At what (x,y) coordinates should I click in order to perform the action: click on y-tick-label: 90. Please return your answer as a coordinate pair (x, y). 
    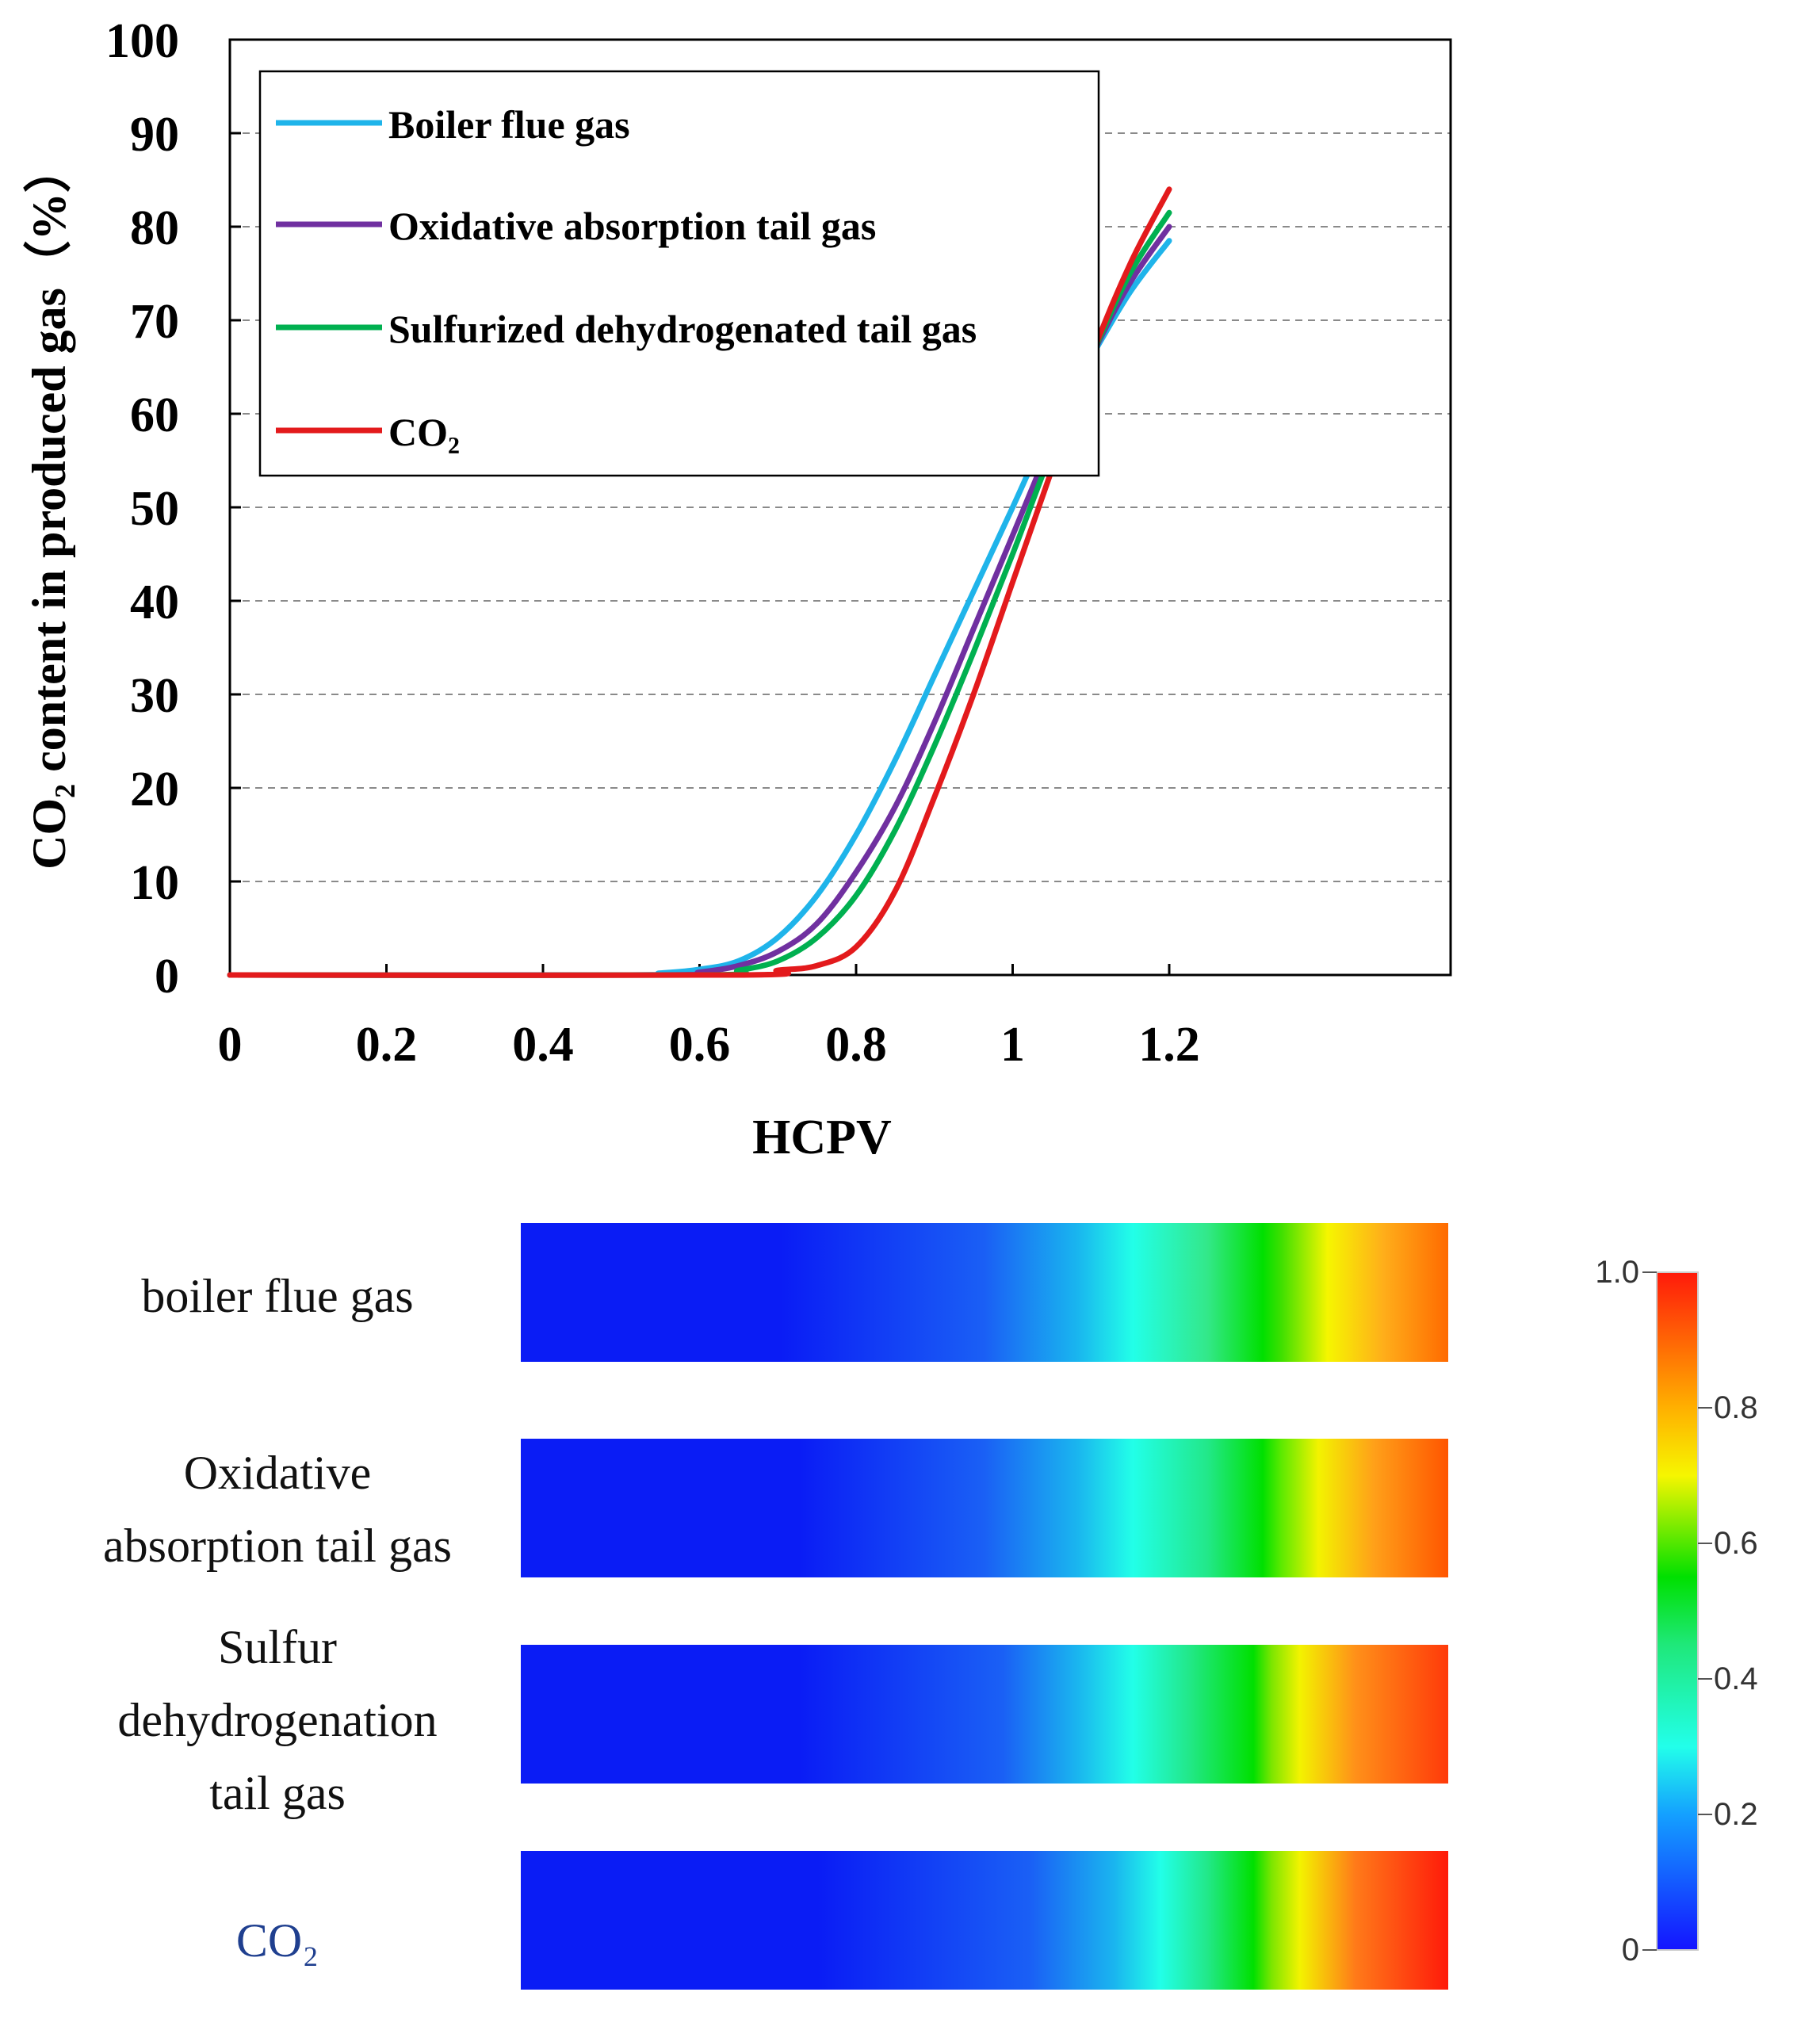
    Looking at the image, I should click on (154, 135).